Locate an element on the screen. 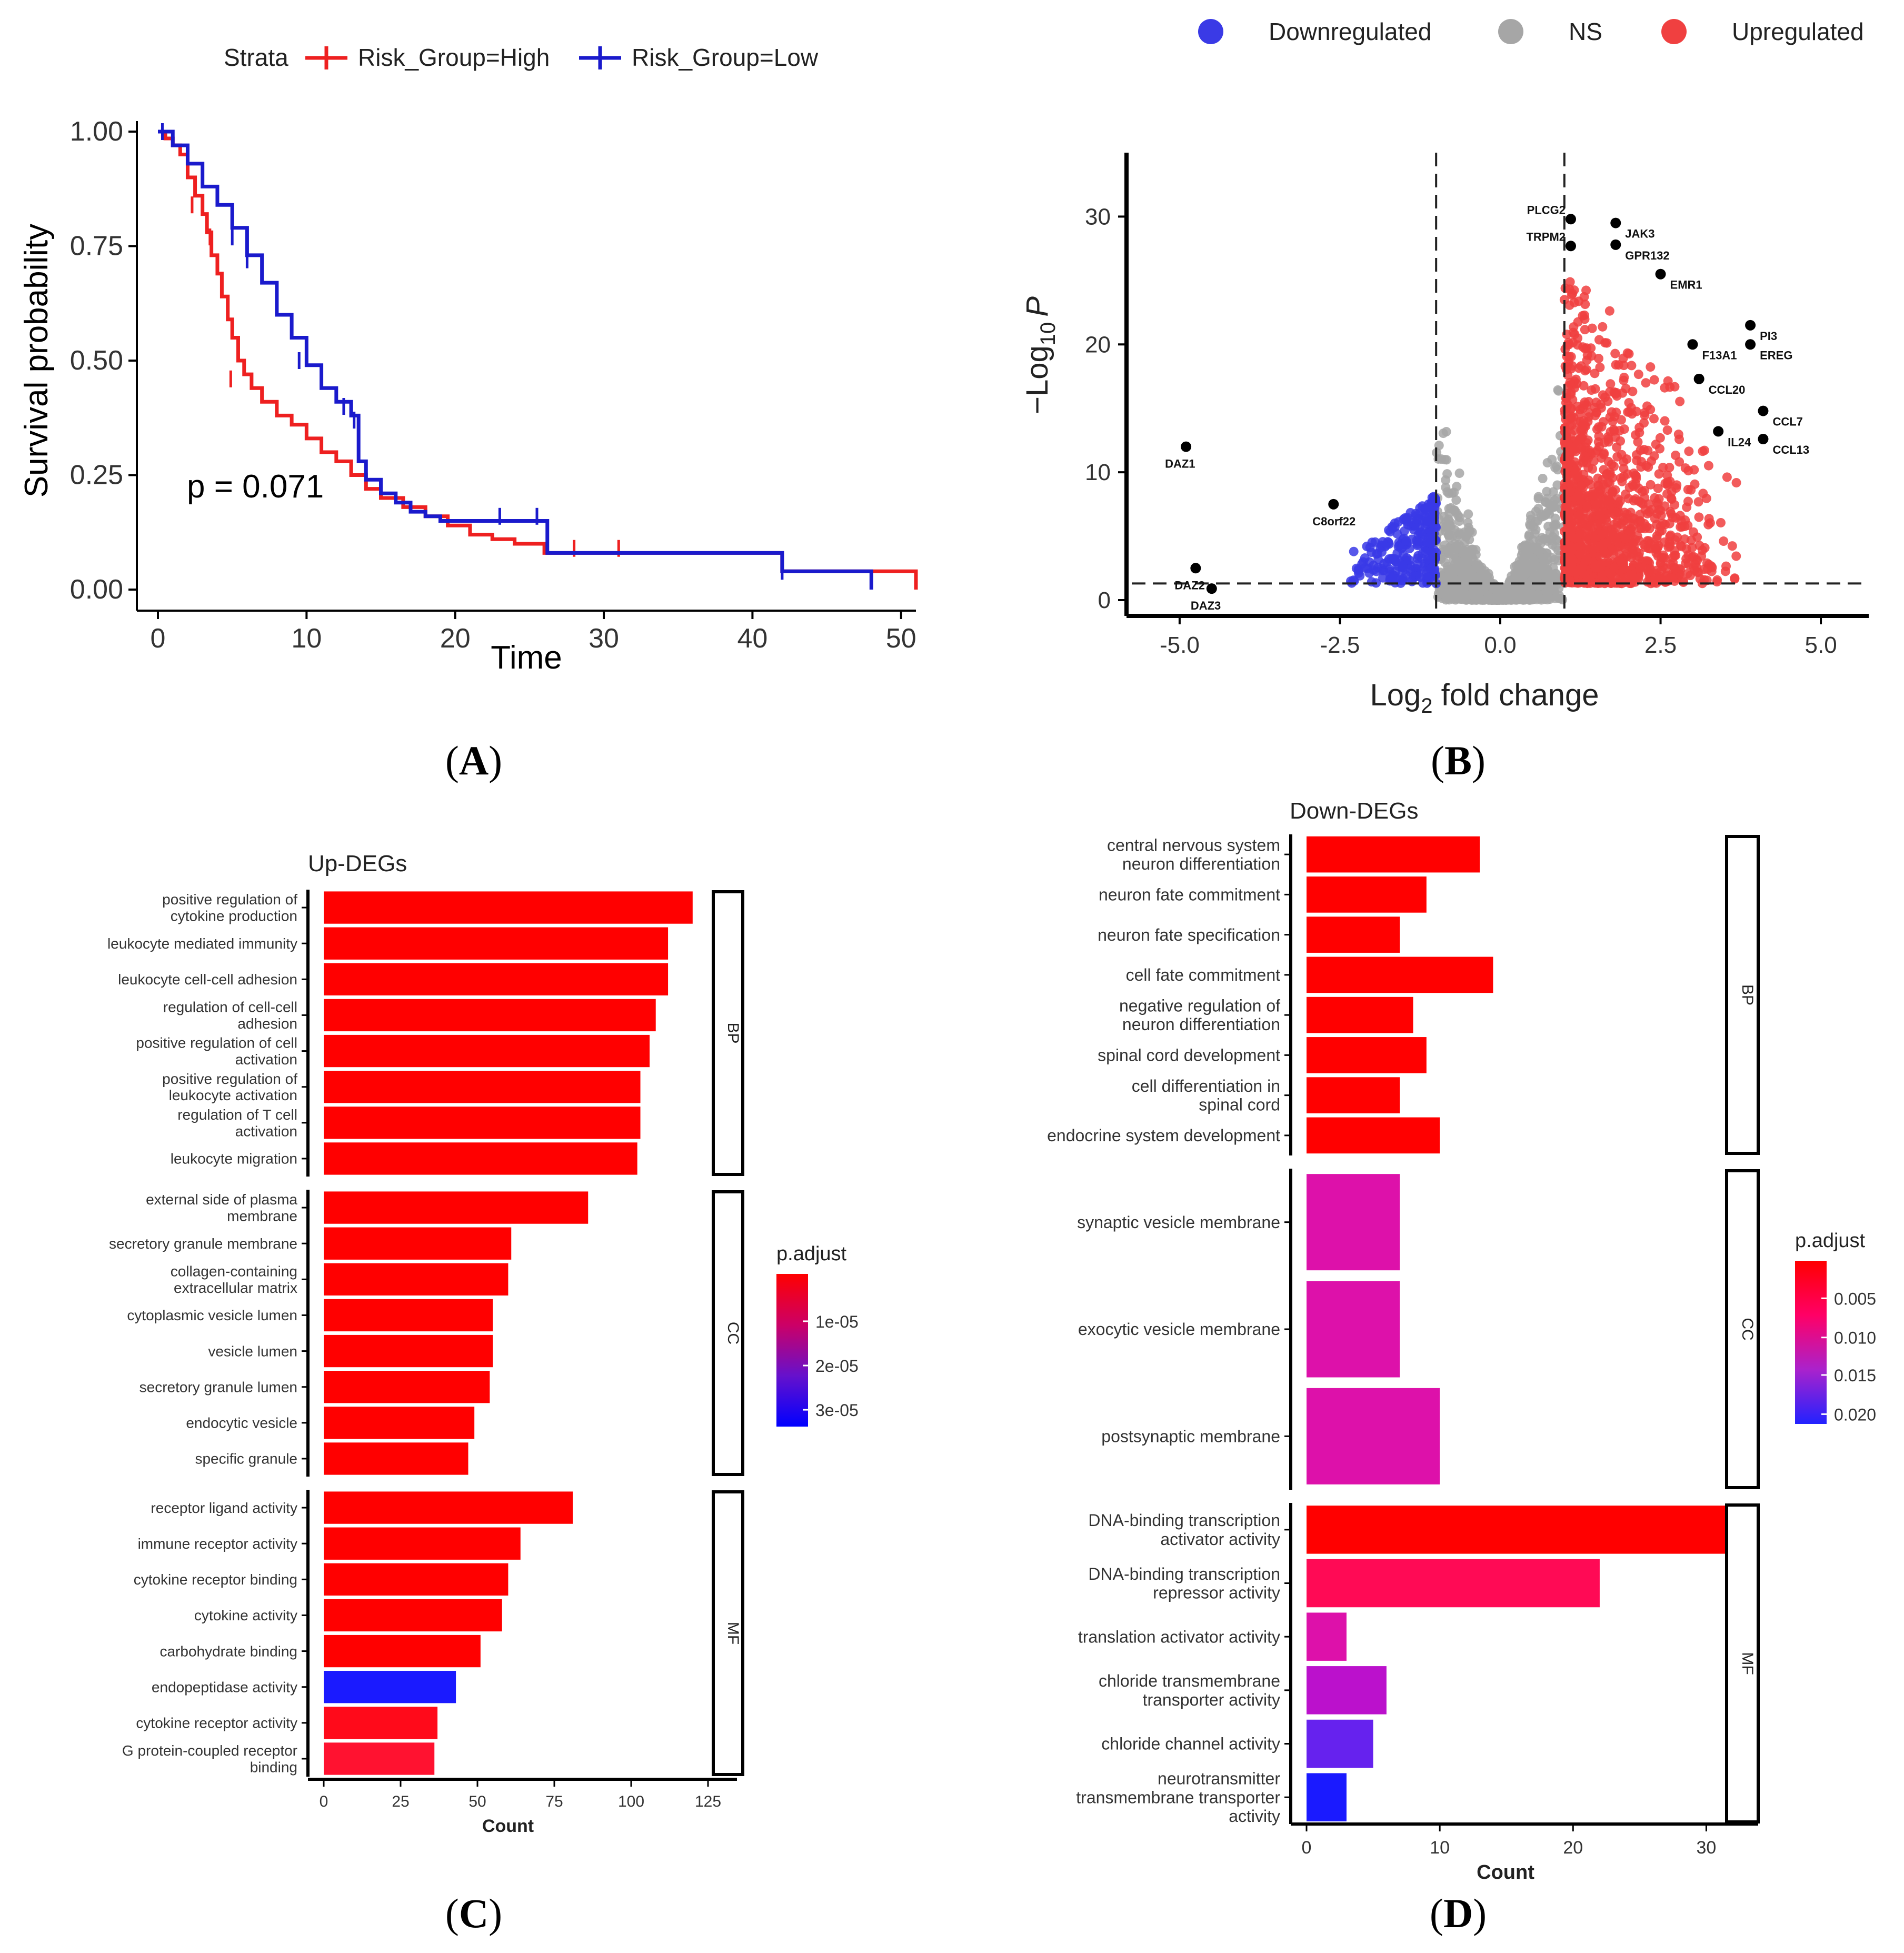  bar-label: leukocyte cell-cell adhesion is located at coordinates (207, 979).